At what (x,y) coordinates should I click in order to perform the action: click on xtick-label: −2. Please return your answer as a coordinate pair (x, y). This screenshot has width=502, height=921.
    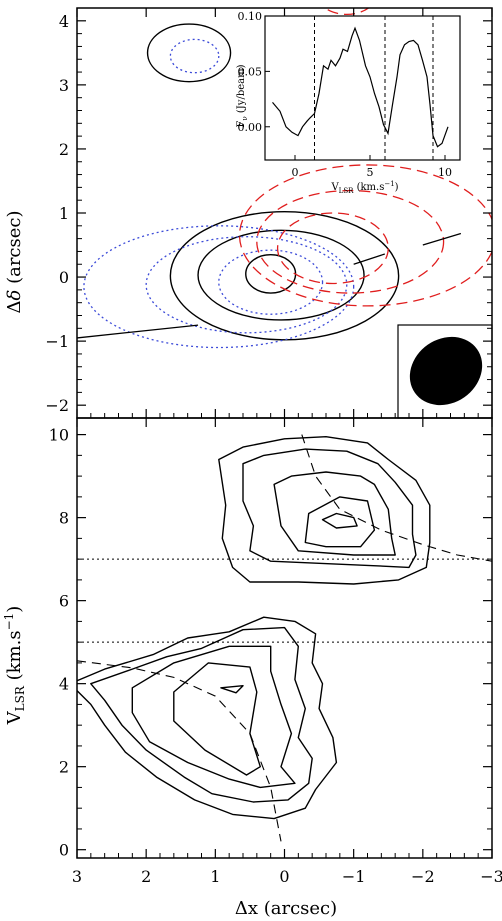
    Looking at the image, I should click on (423, 876).